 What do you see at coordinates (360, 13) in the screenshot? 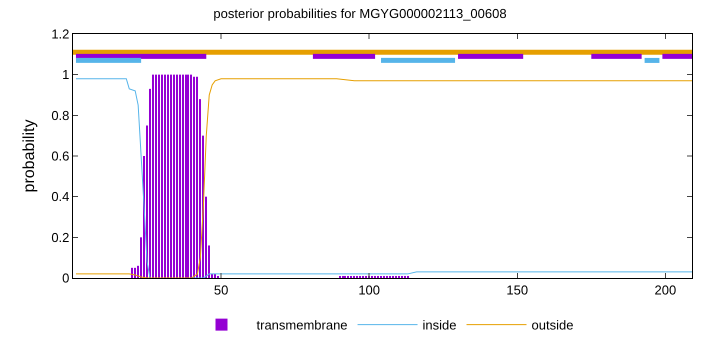
I see `chart-title: posterior probabilities for MGYG000002113_00608` at bounding box center [360, 13].